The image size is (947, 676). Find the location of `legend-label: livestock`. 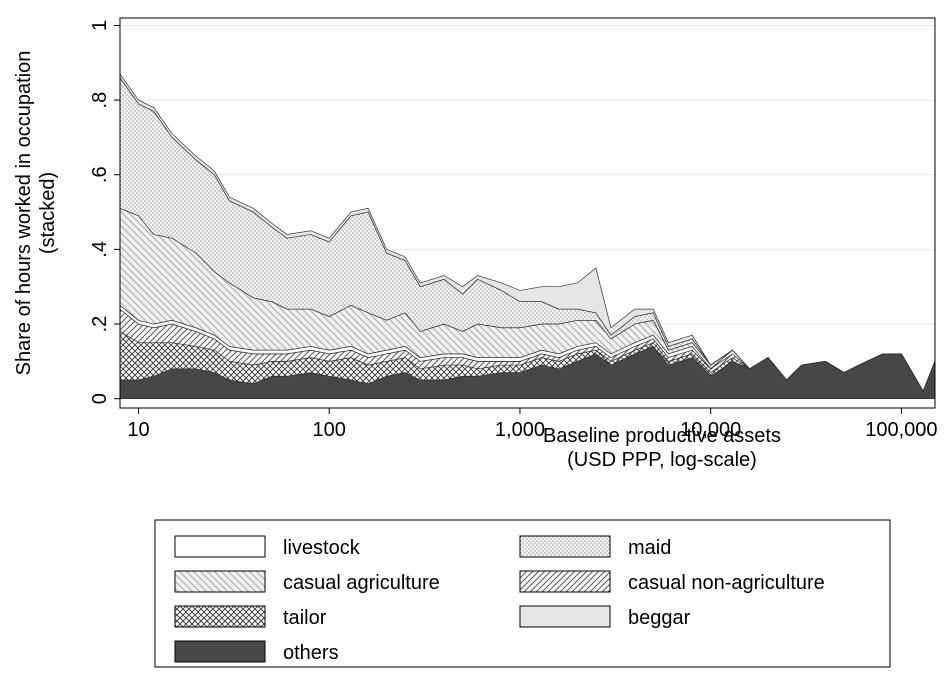

legend-label: livestock is located at coordinates (322, 548).